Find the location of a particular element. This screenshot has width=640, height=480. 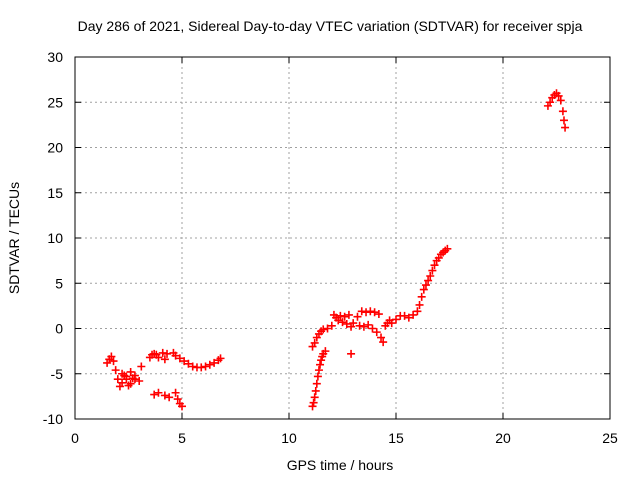

y-tick-label: -5 is located at coordinates (57, 374).